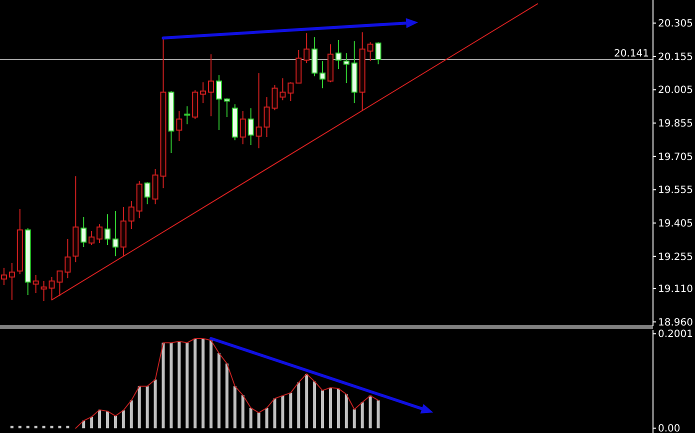 The width and height of the screenshot is (695, 433). Describe the element at coordinates (675, 190) in the screenshot. I see `y-tick-label: 19.555` at that location.